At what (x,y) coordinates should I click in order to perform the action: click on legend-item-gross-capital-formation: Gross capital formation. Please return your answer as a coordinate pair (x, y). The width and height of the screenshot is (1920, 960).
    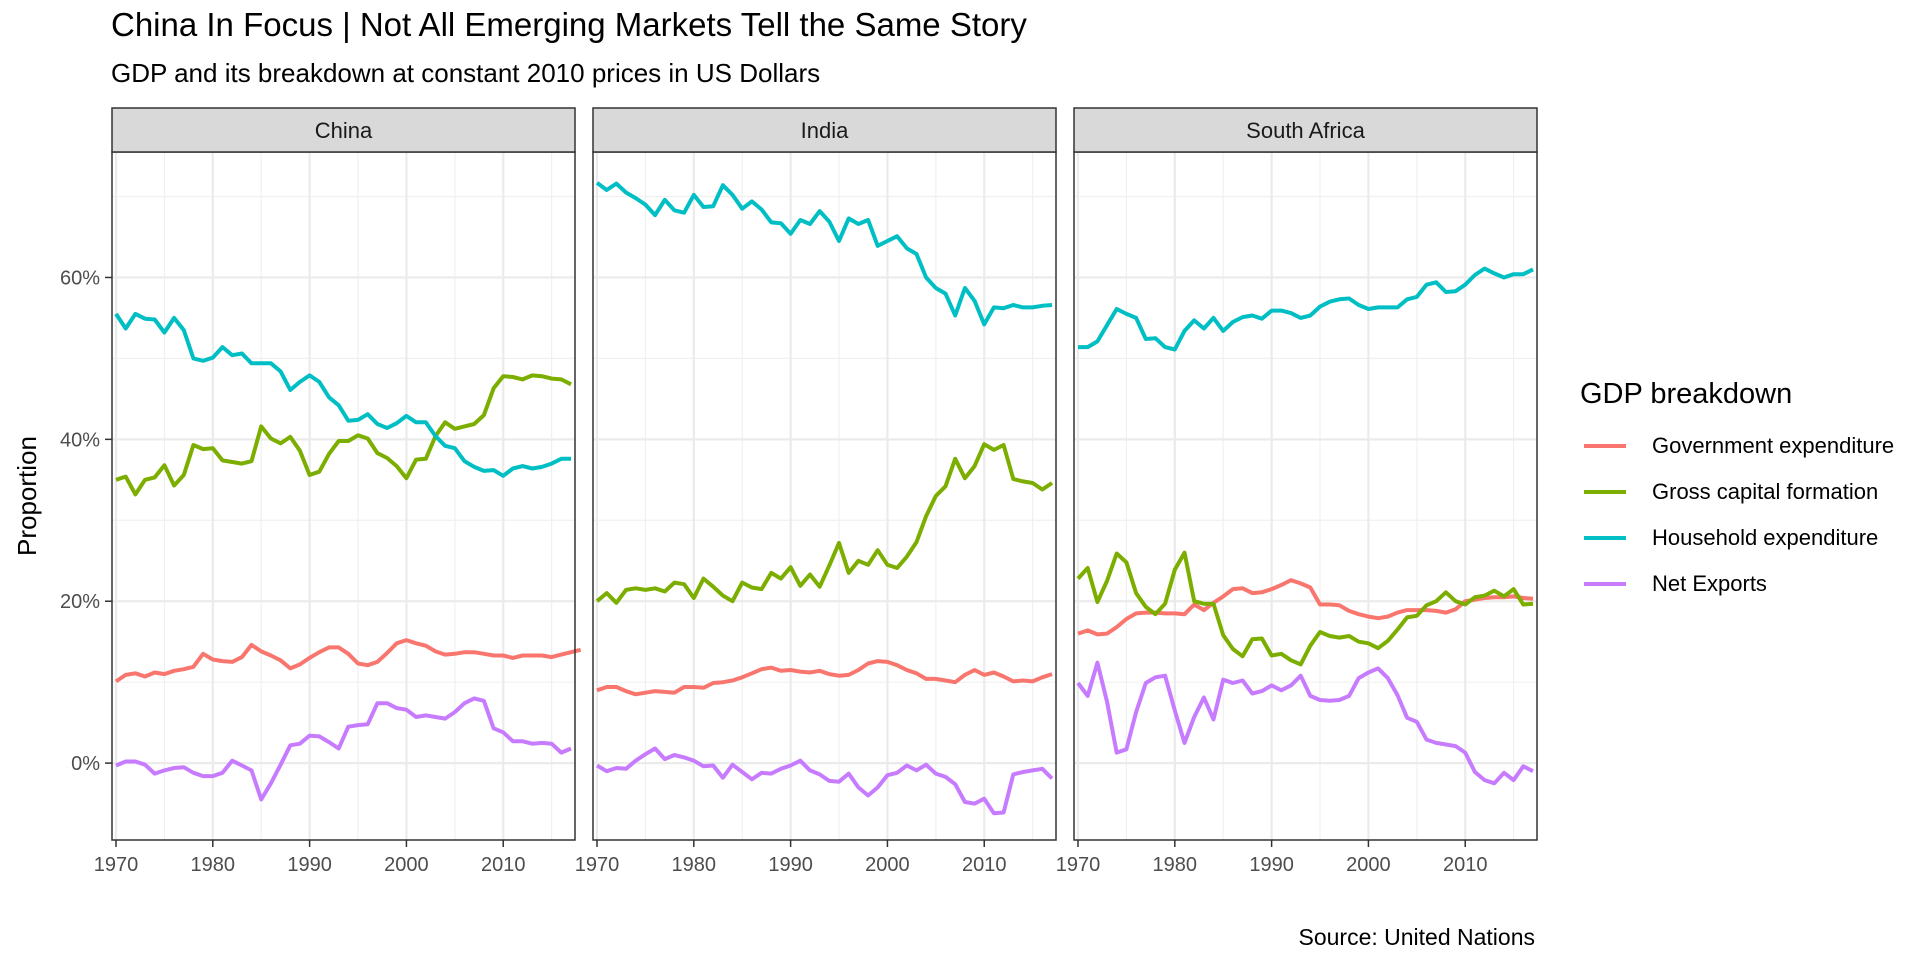
    Looking at the image, I should click on (1737, 492).